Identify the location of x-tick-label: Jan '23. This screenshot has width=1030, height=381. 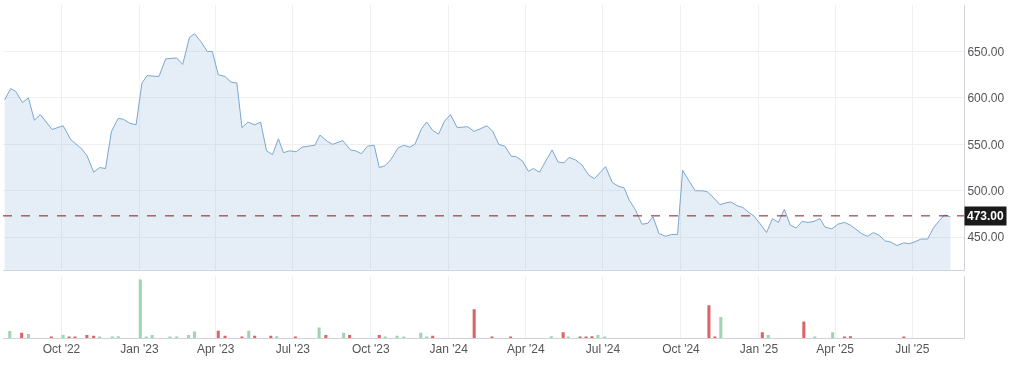
(139, 349).